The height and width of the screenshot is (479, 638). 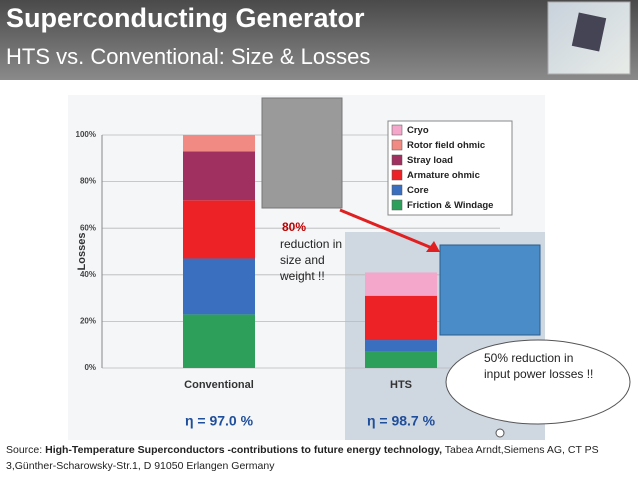 I want to click on x-tick-label: HTS, so click(x=401, y=385).